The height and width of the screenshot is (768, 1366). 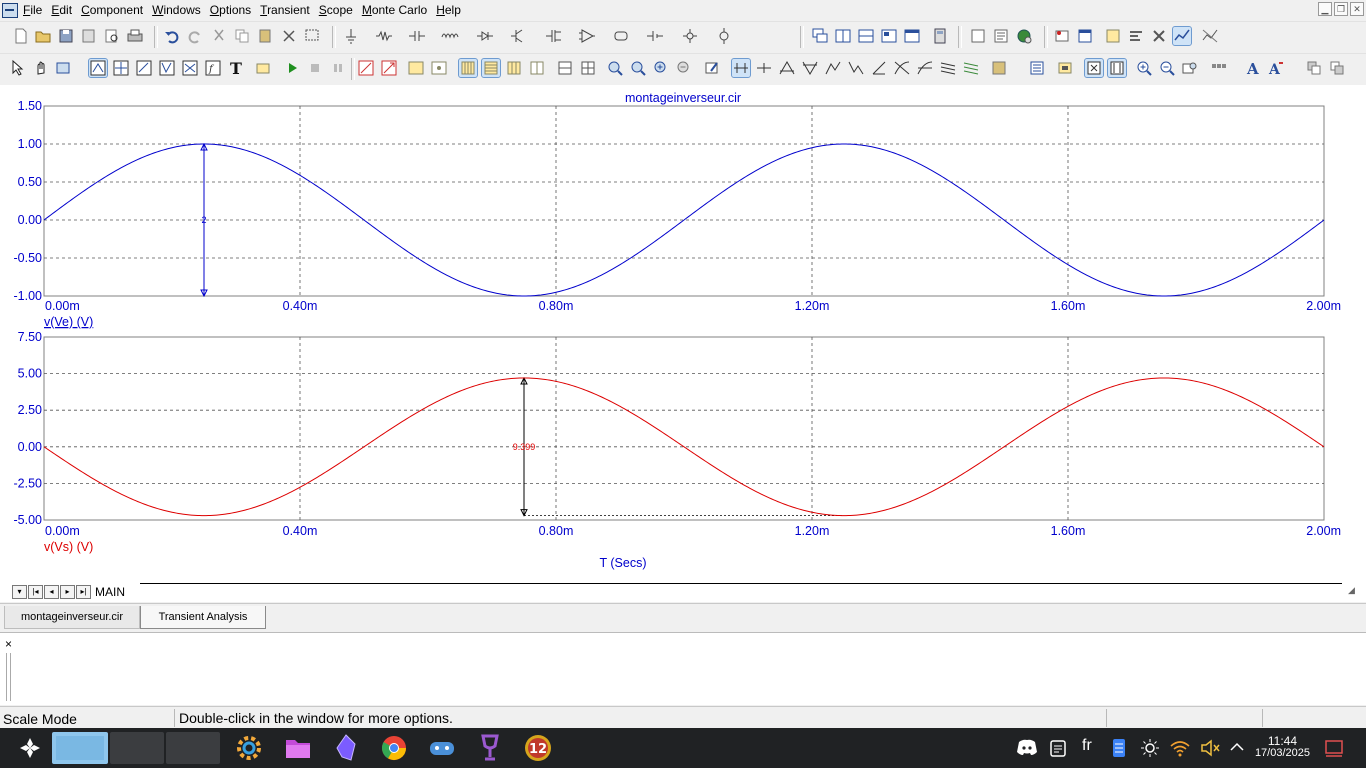 I want to click on wine-glass-icon, so click(x=490, y=748).